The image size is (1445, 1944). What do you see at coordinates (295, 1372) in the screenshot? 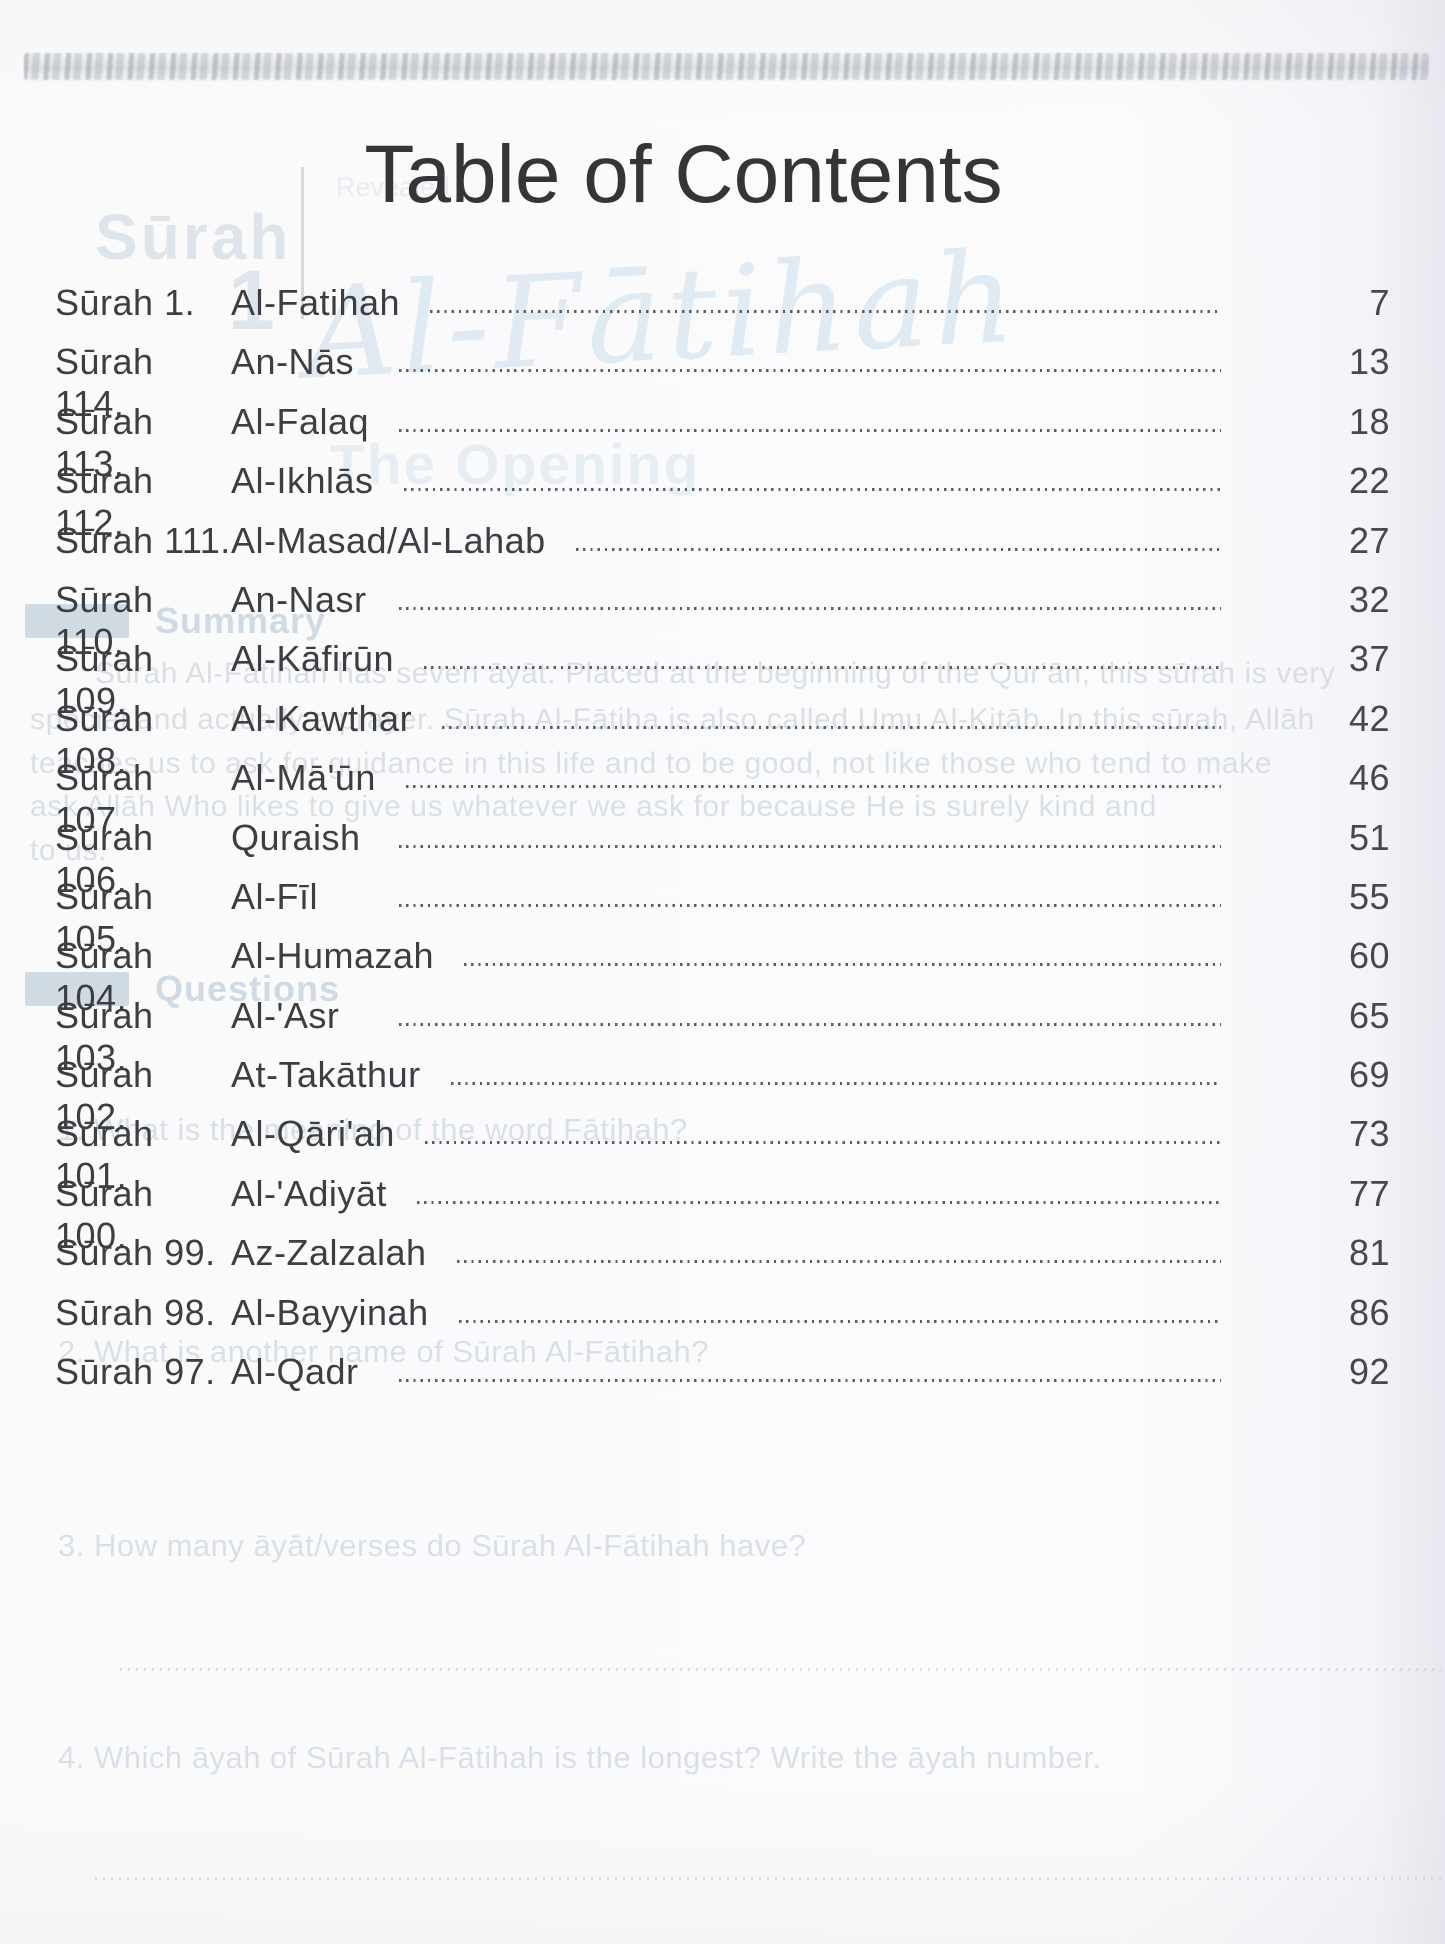
I see `toc-surah-name: Al-Qadr` at bounding box center [295, 1372].